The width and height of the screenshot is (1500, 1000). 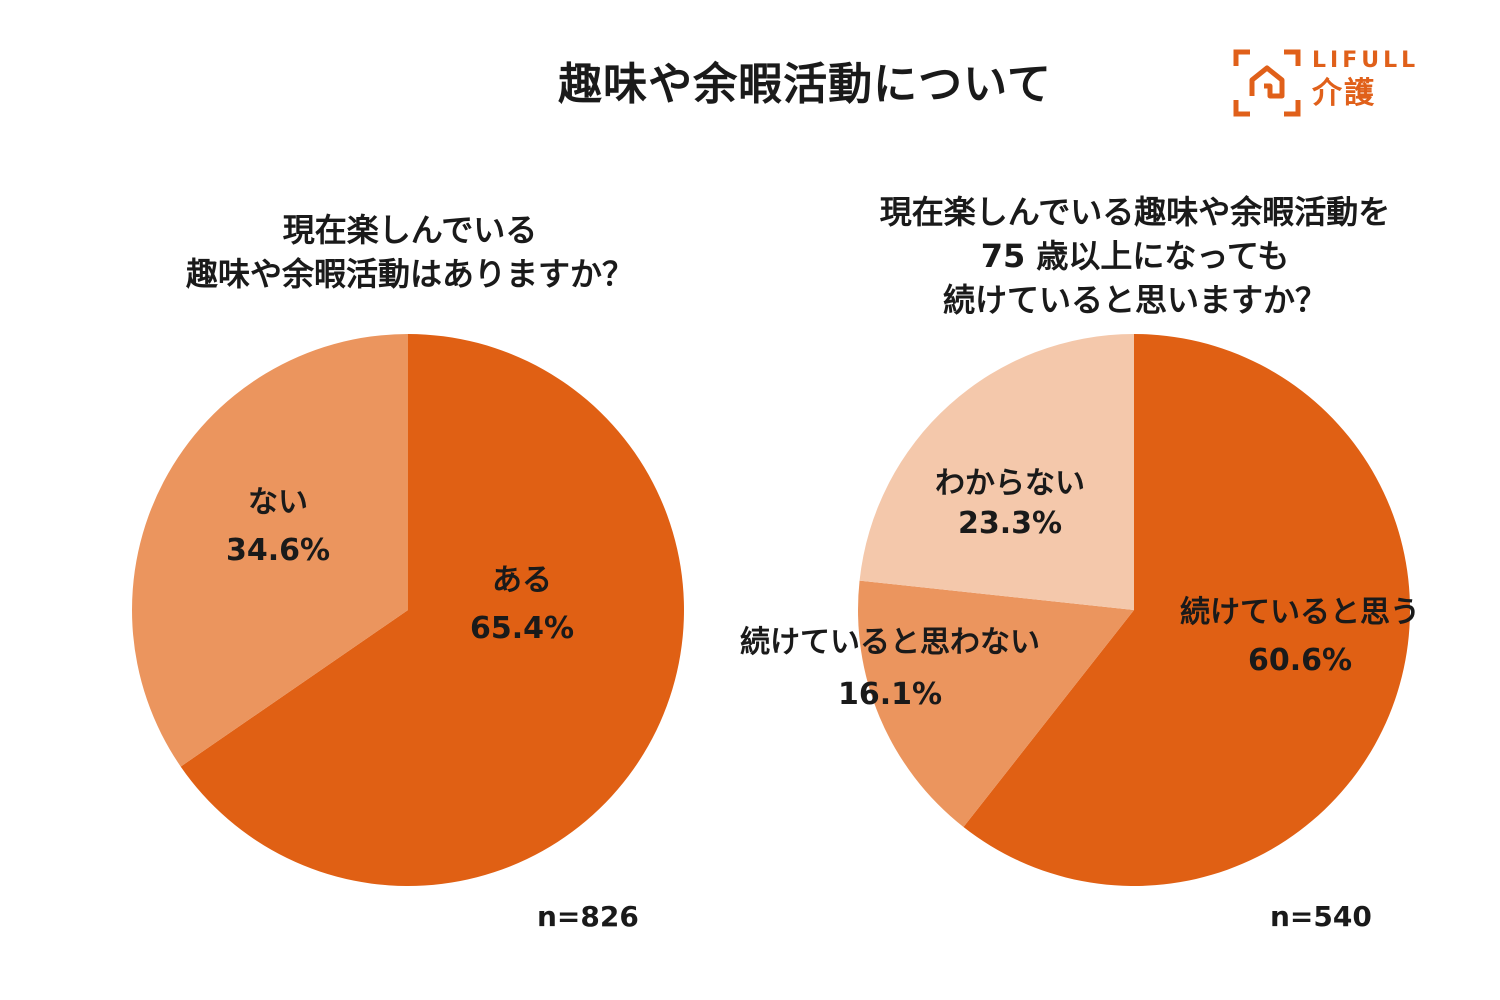 What do you see at coordinates (522, 628) in the screenshot?
I see `slice-percent-label: 65.4%` at bounding box center [522, 628].